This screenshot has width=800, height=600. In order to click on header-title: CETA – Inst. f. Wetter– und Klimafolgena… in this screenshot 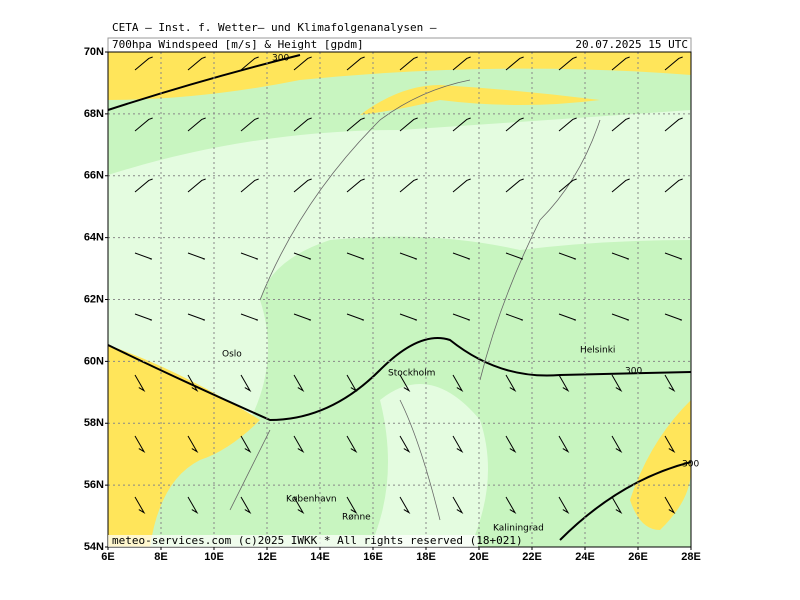, I will do `click(274, 27)`.